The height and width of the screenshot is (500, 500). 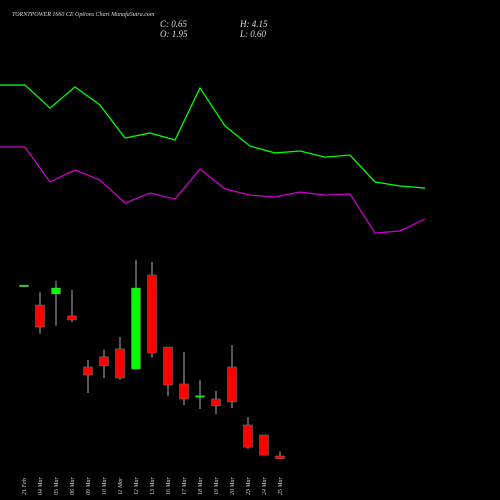 What do you see at coordinates (121, 486) in the screenshot?
I see `x-tick-label: 11 Mar` at bounding box center [121, 486].